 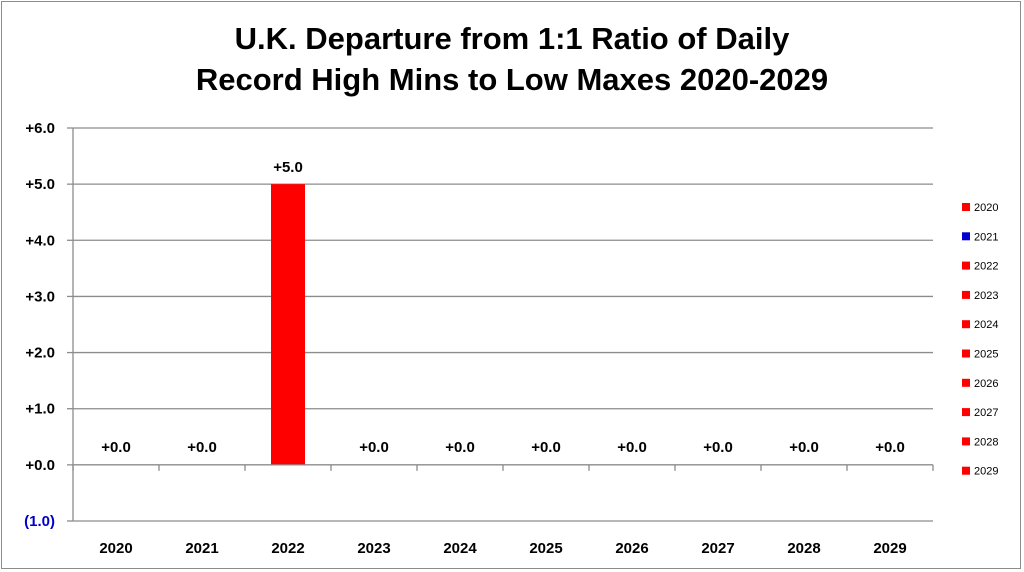 What do you see at coordinates (986, 237) in the screenshot?
I see `legend-label-2021: 2021` at bounding box center [986, 237].